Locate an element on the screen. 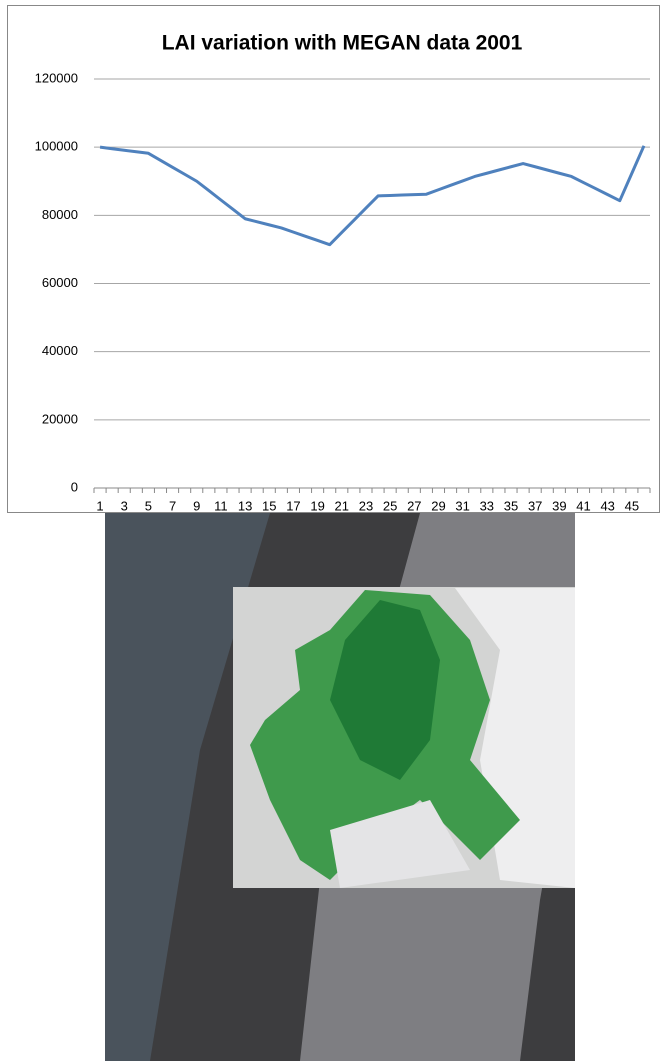  x-tick-label: 39 is located at coordinates (559, 505).